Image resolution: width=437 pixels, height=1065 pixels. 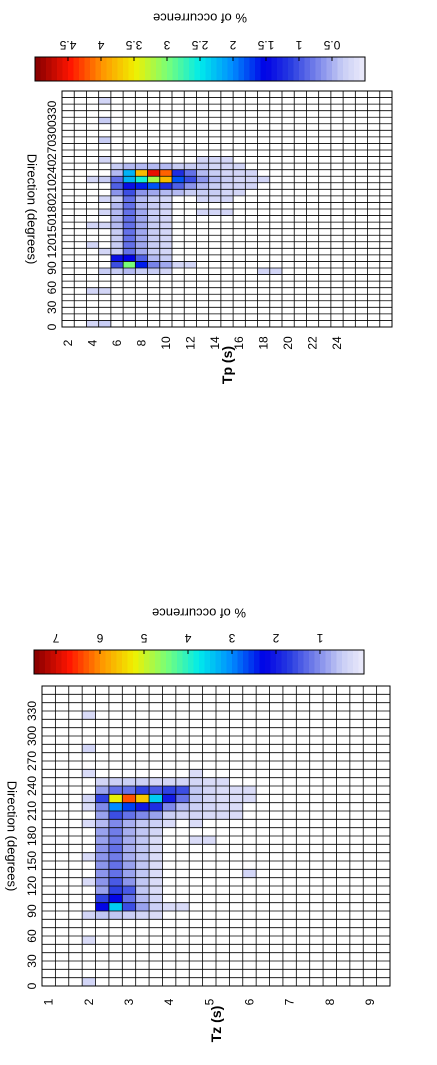 I want to click on tp-colorbar-tick-label: 4.5, so click(x=67, y=45).